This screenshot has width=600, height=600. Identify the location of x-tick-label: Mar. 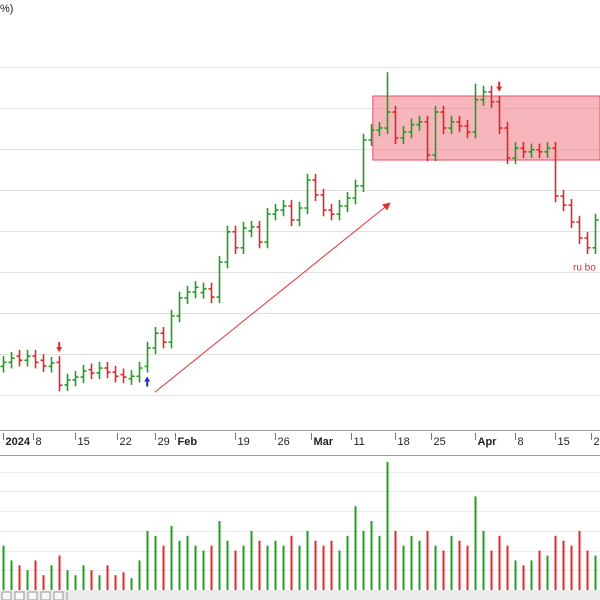
(324, 442).